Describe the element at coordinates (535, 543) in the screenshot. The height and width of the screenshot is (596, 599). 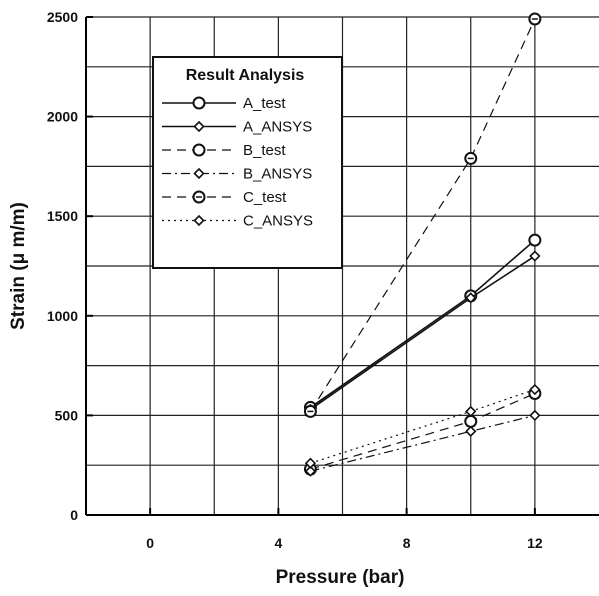
I see `x-tick-label: 12` at that location.